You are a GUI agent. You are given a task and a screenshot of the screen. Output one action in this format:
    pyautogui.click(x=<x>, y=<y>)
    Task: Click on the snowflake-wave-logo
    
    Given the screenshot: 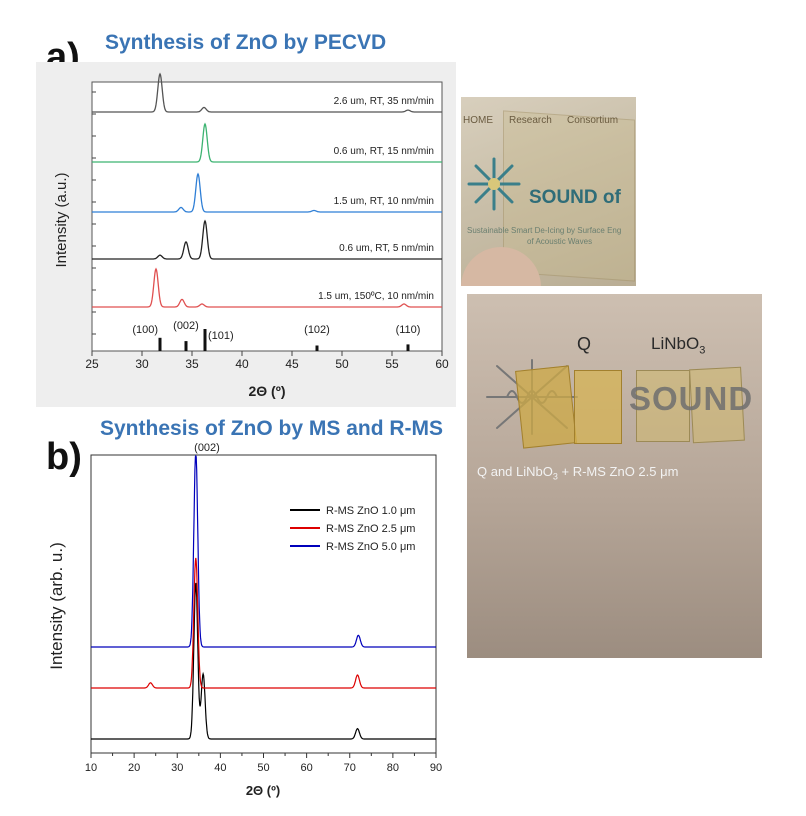 What is the action you would take?
    pyautogui.click(x=494, y=184)
    